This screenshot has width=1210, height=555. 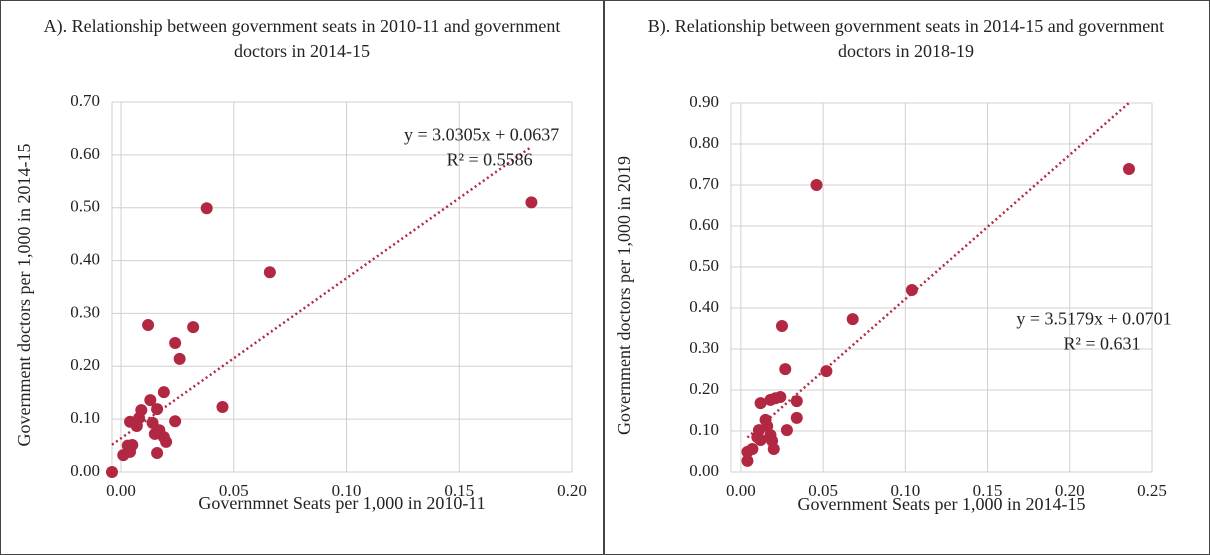 I want to click on trendline-equation: y = 3.5179x + 0.0701, so click(x=1093, y=318).